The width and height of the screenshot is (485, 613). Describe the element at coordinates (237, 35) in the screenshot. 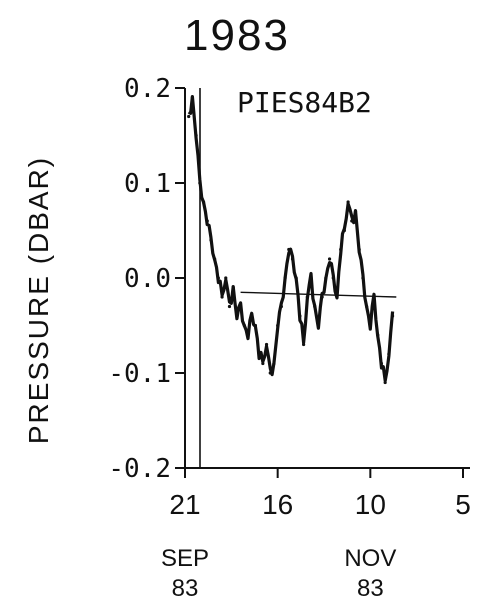

I see `chart-title: 1983` at that location.